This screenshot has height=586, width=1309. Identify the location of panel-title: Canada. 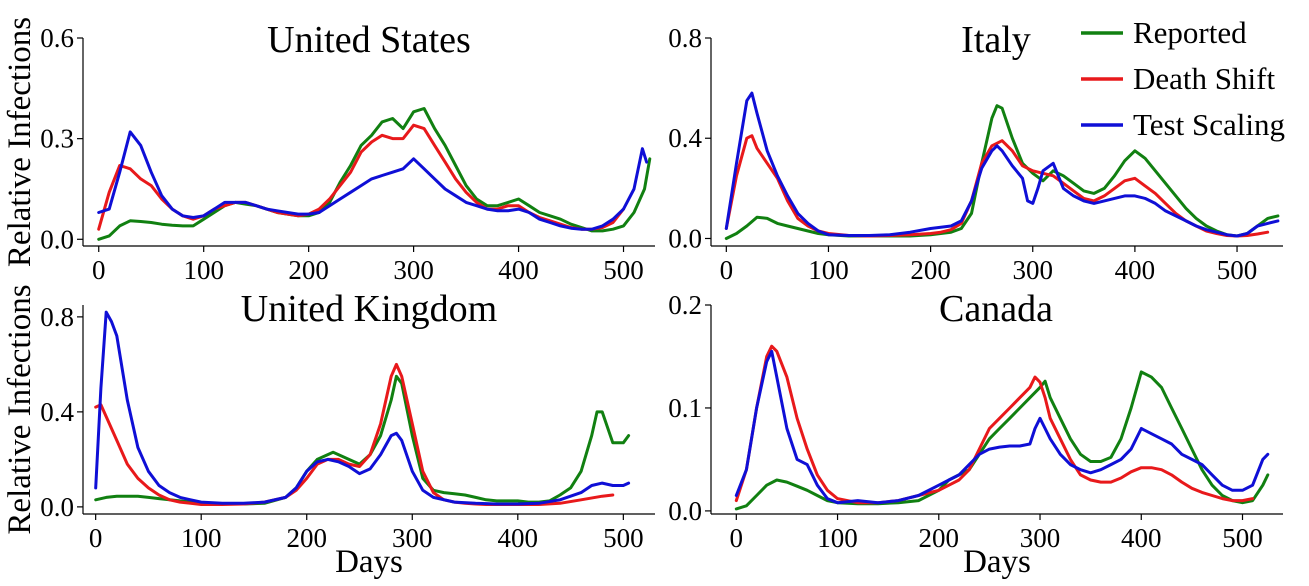
(996, 309).